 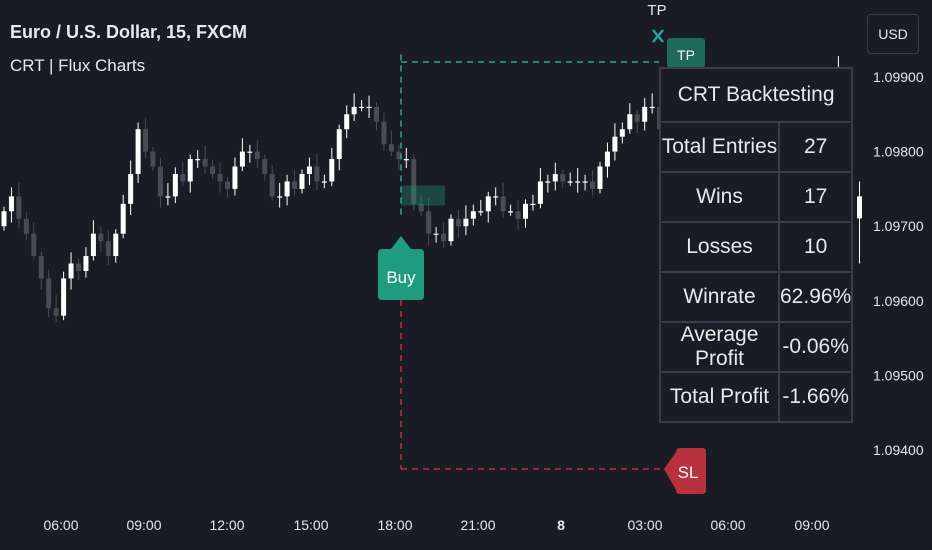 I want to click on table-row: Losses 10, so click(x=756, y=247).